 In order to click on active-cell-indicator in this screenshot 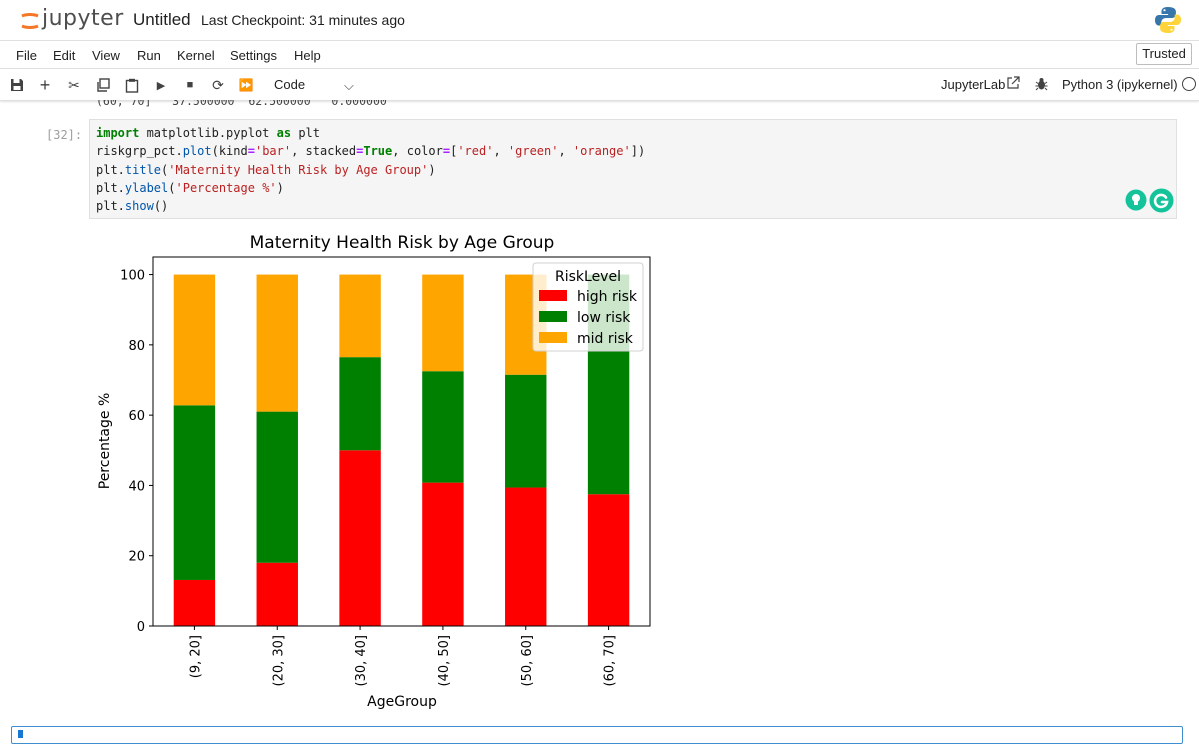, I will do `click(20, 734)`.